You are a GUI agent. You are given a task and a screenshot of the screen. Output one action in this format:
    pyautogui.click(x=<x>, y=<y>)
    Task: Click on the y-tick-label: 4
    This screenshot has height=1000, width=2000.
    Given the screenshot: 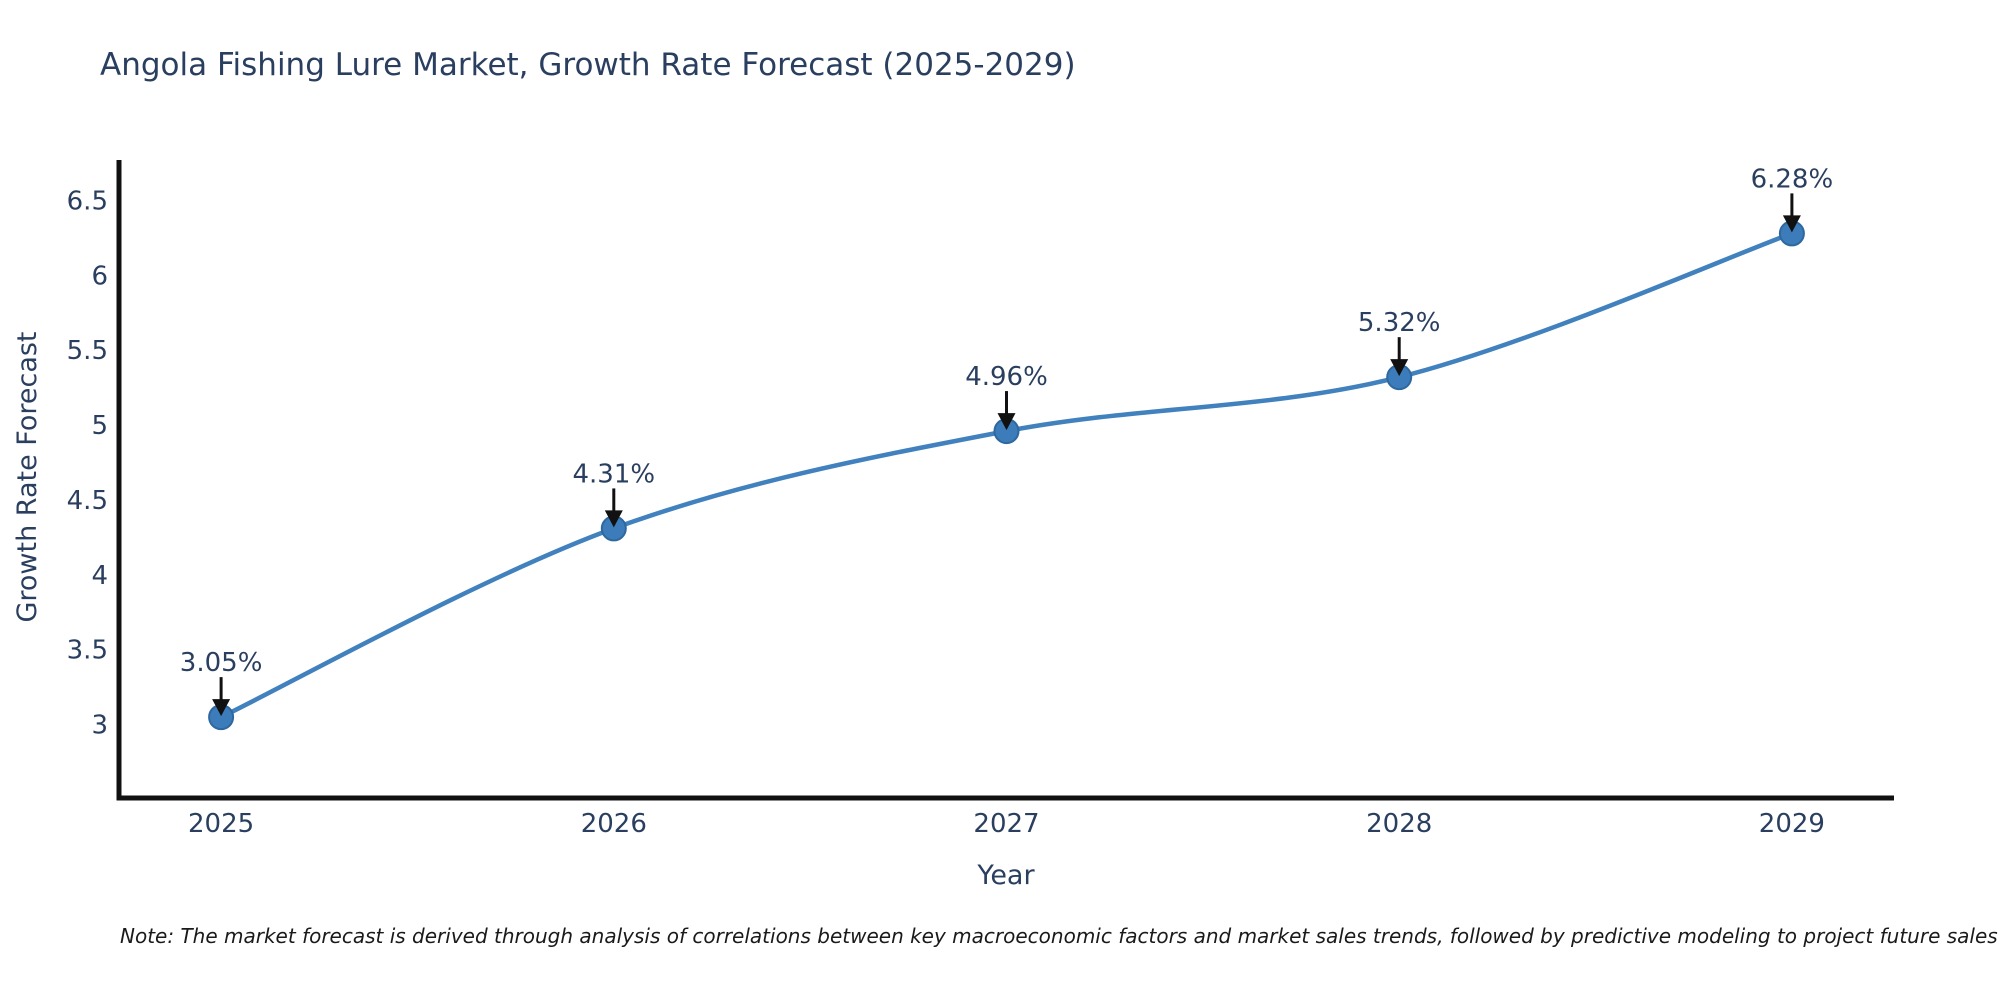 What is the action you would take?
    pyautogui.click(x=99, y=576)
    